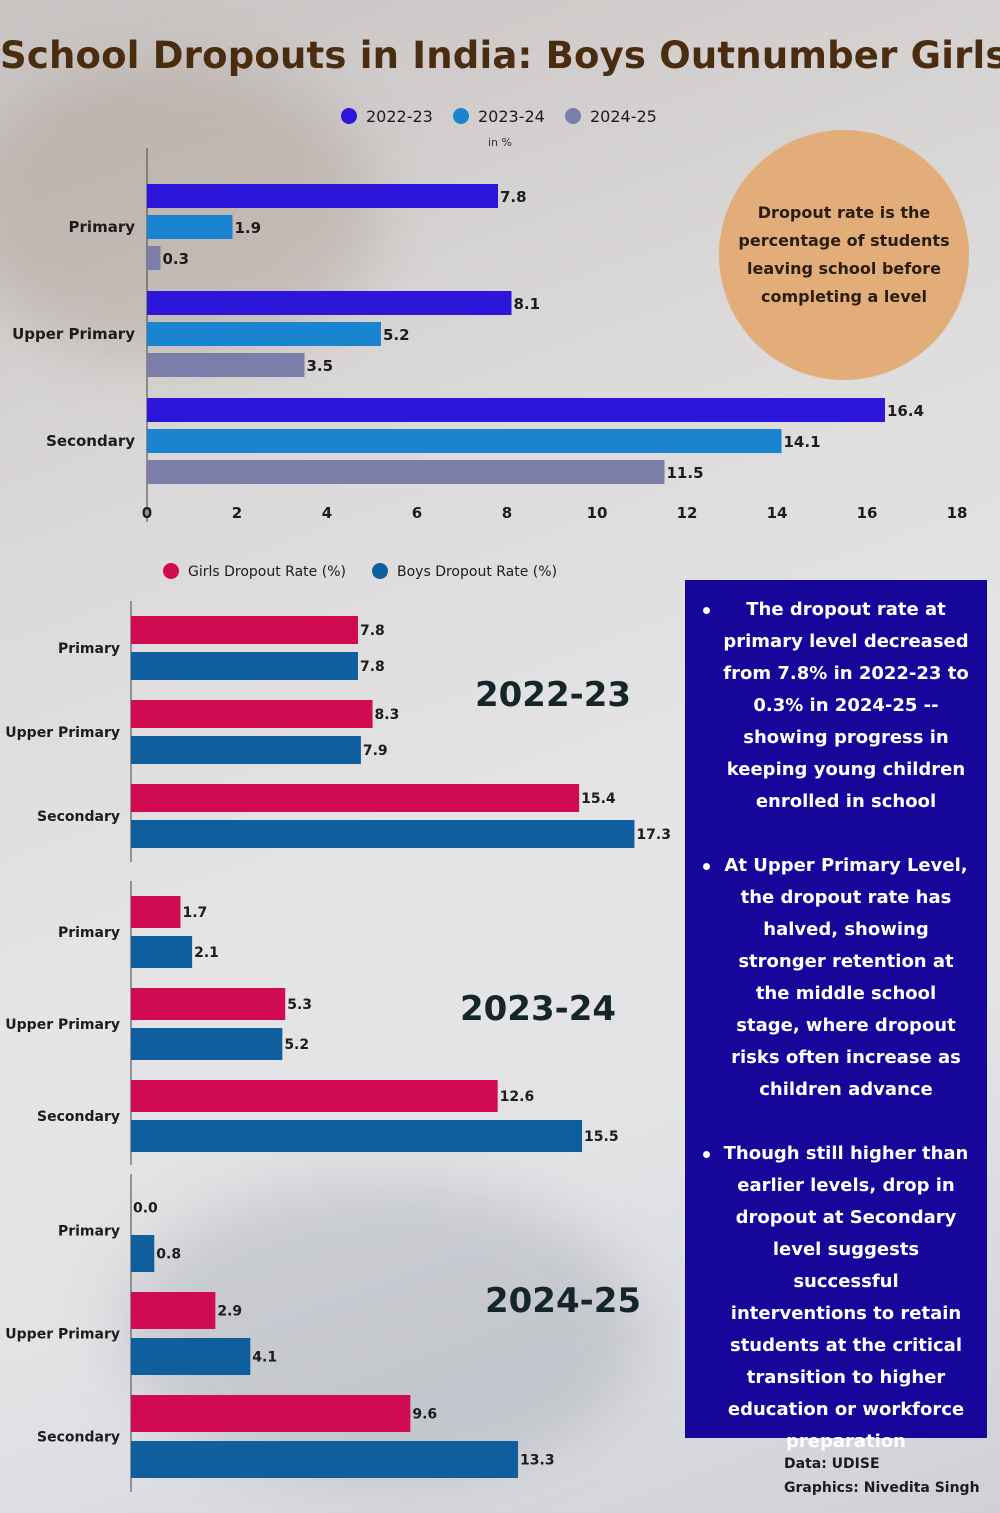 This screenshot has width=1000, height=1513. What do you see at coordinates (687, 513) in the screenshot?
I see `tick-label: 12` at bounding box center [687, 513].